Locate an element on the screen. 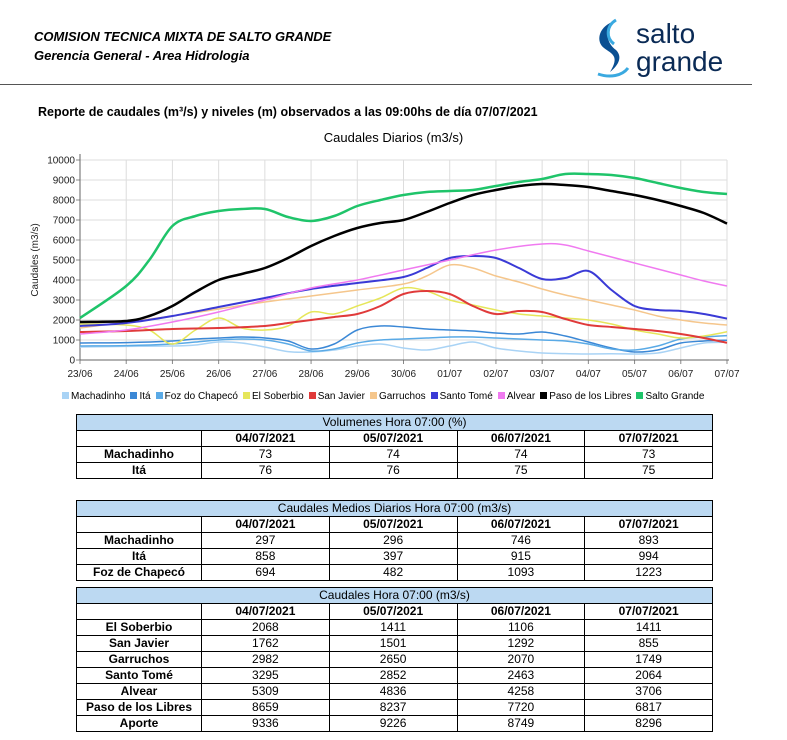 The height and width of the screenshot is (740, 787). legend-item-el-soberbio: El Soberbio is located at coordinates (273, 396).